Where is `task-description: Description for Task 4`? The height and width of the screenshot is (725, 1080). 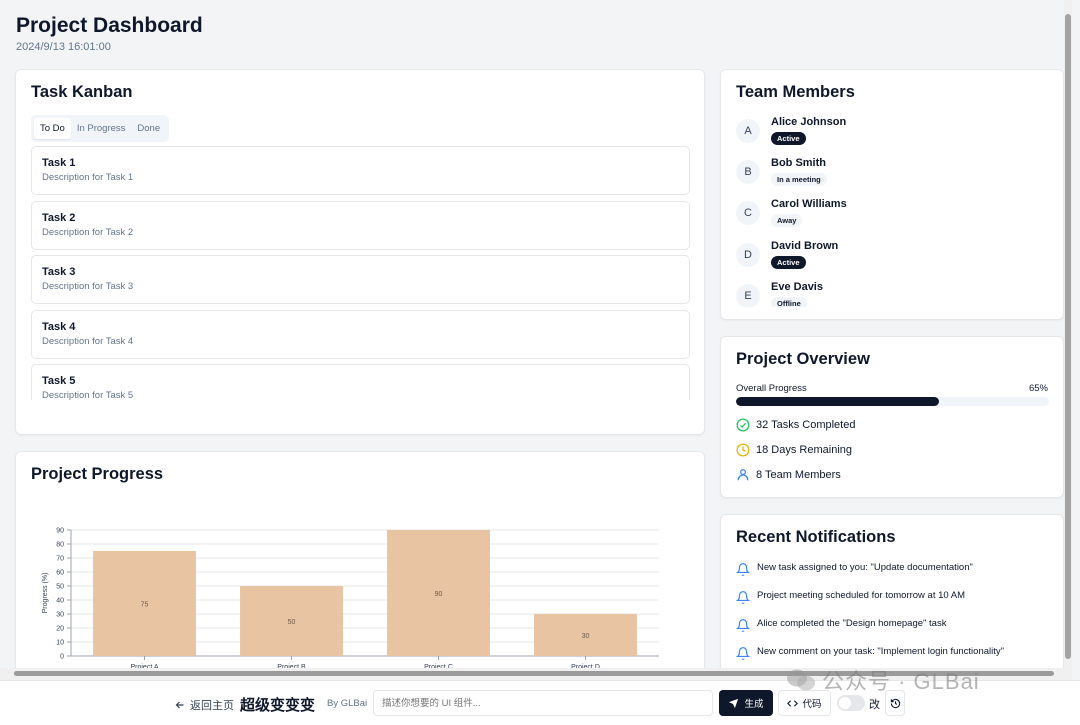
task-description: Description for Task 4 is located at coordinates (88, 341).